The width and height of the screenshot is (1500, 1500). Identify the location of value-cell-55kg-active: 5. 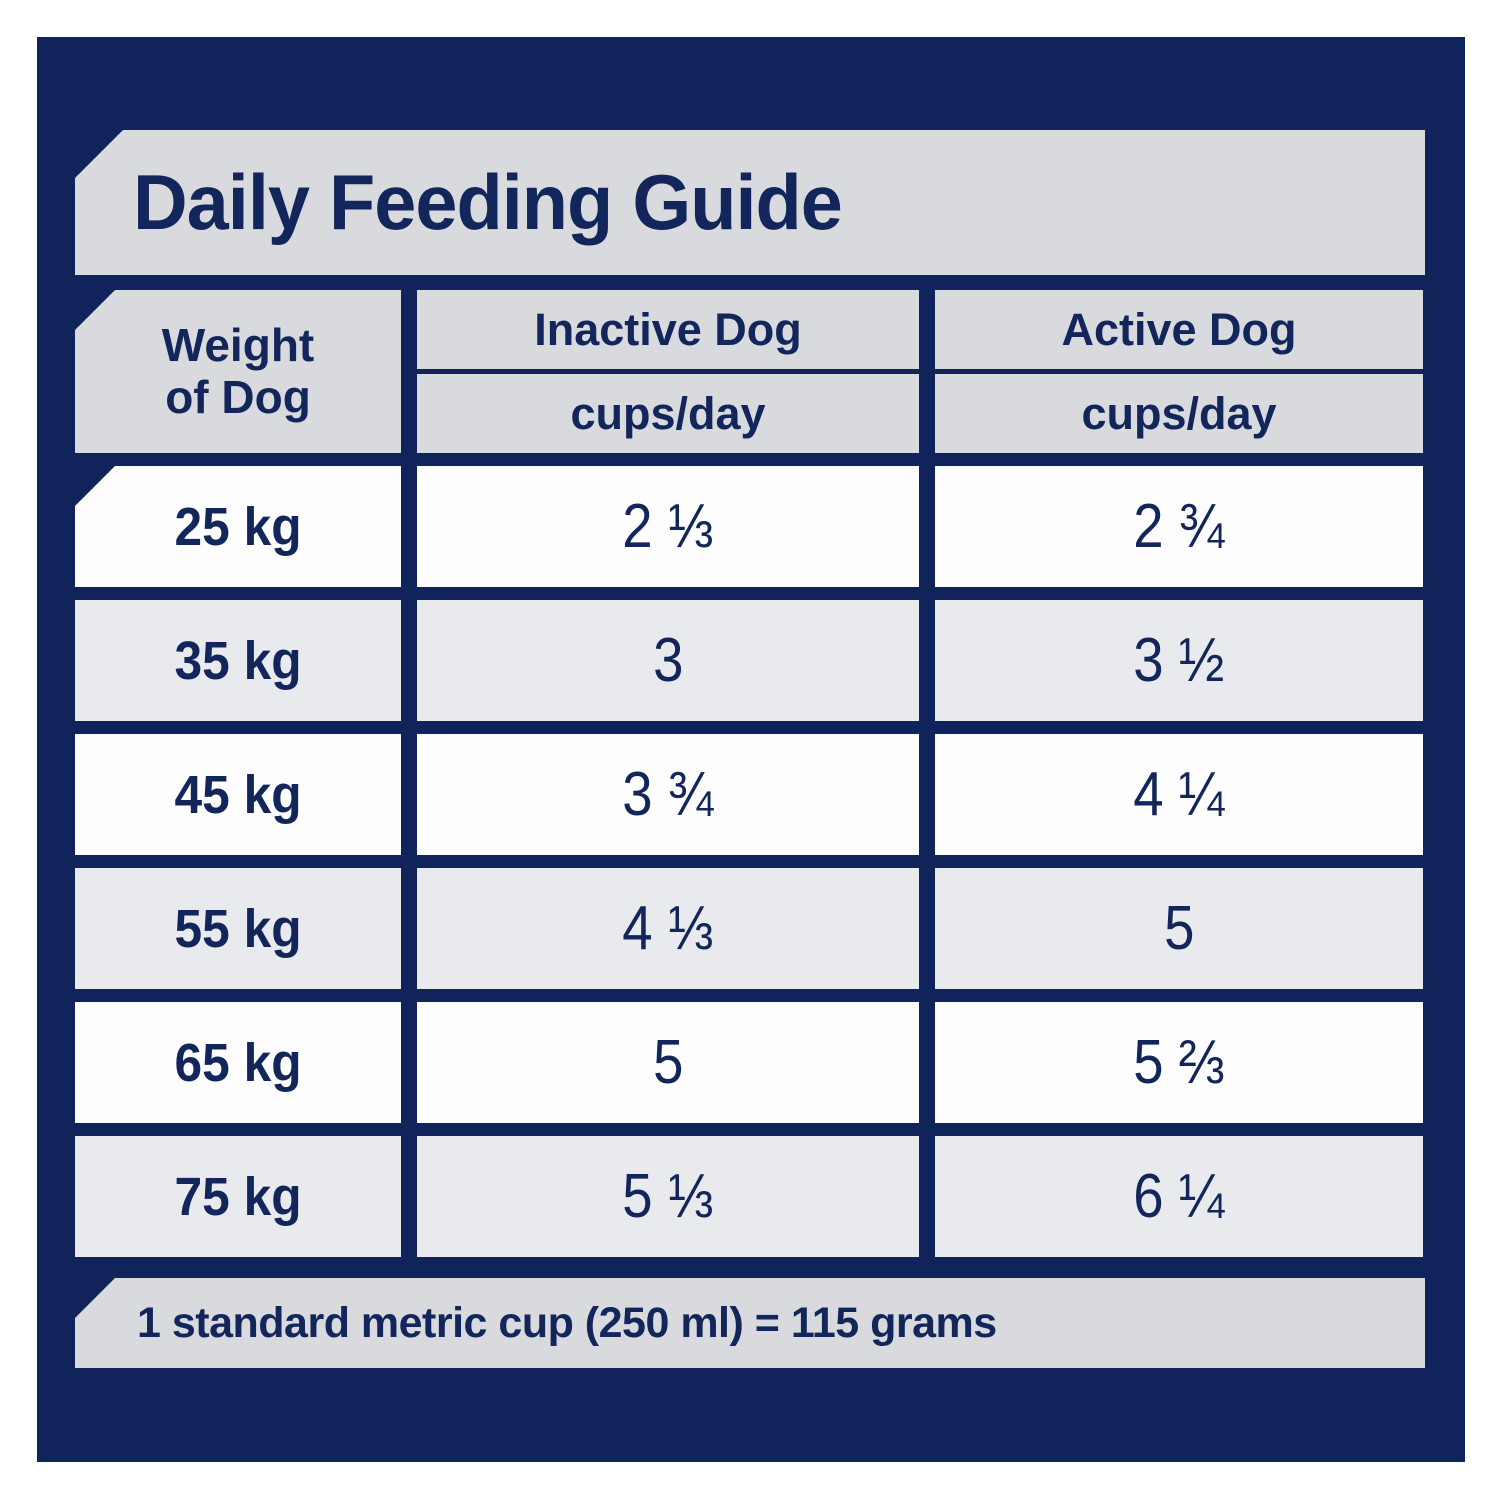
(1179, 928).